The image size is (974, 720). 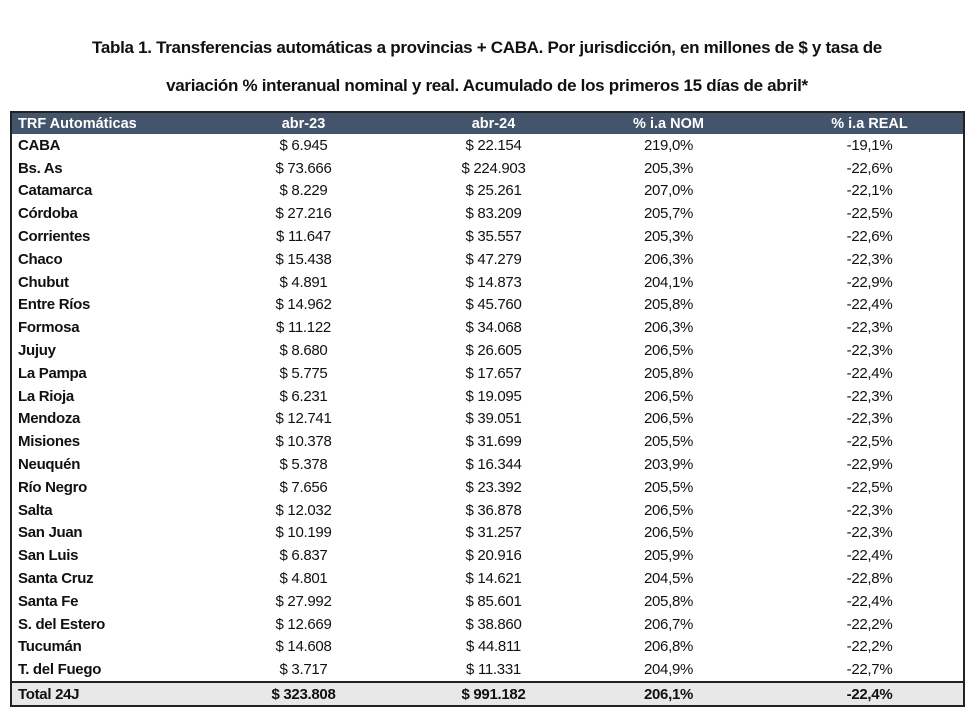 I want to click on value-cell: 204,9%, so click(x=668, y=670).